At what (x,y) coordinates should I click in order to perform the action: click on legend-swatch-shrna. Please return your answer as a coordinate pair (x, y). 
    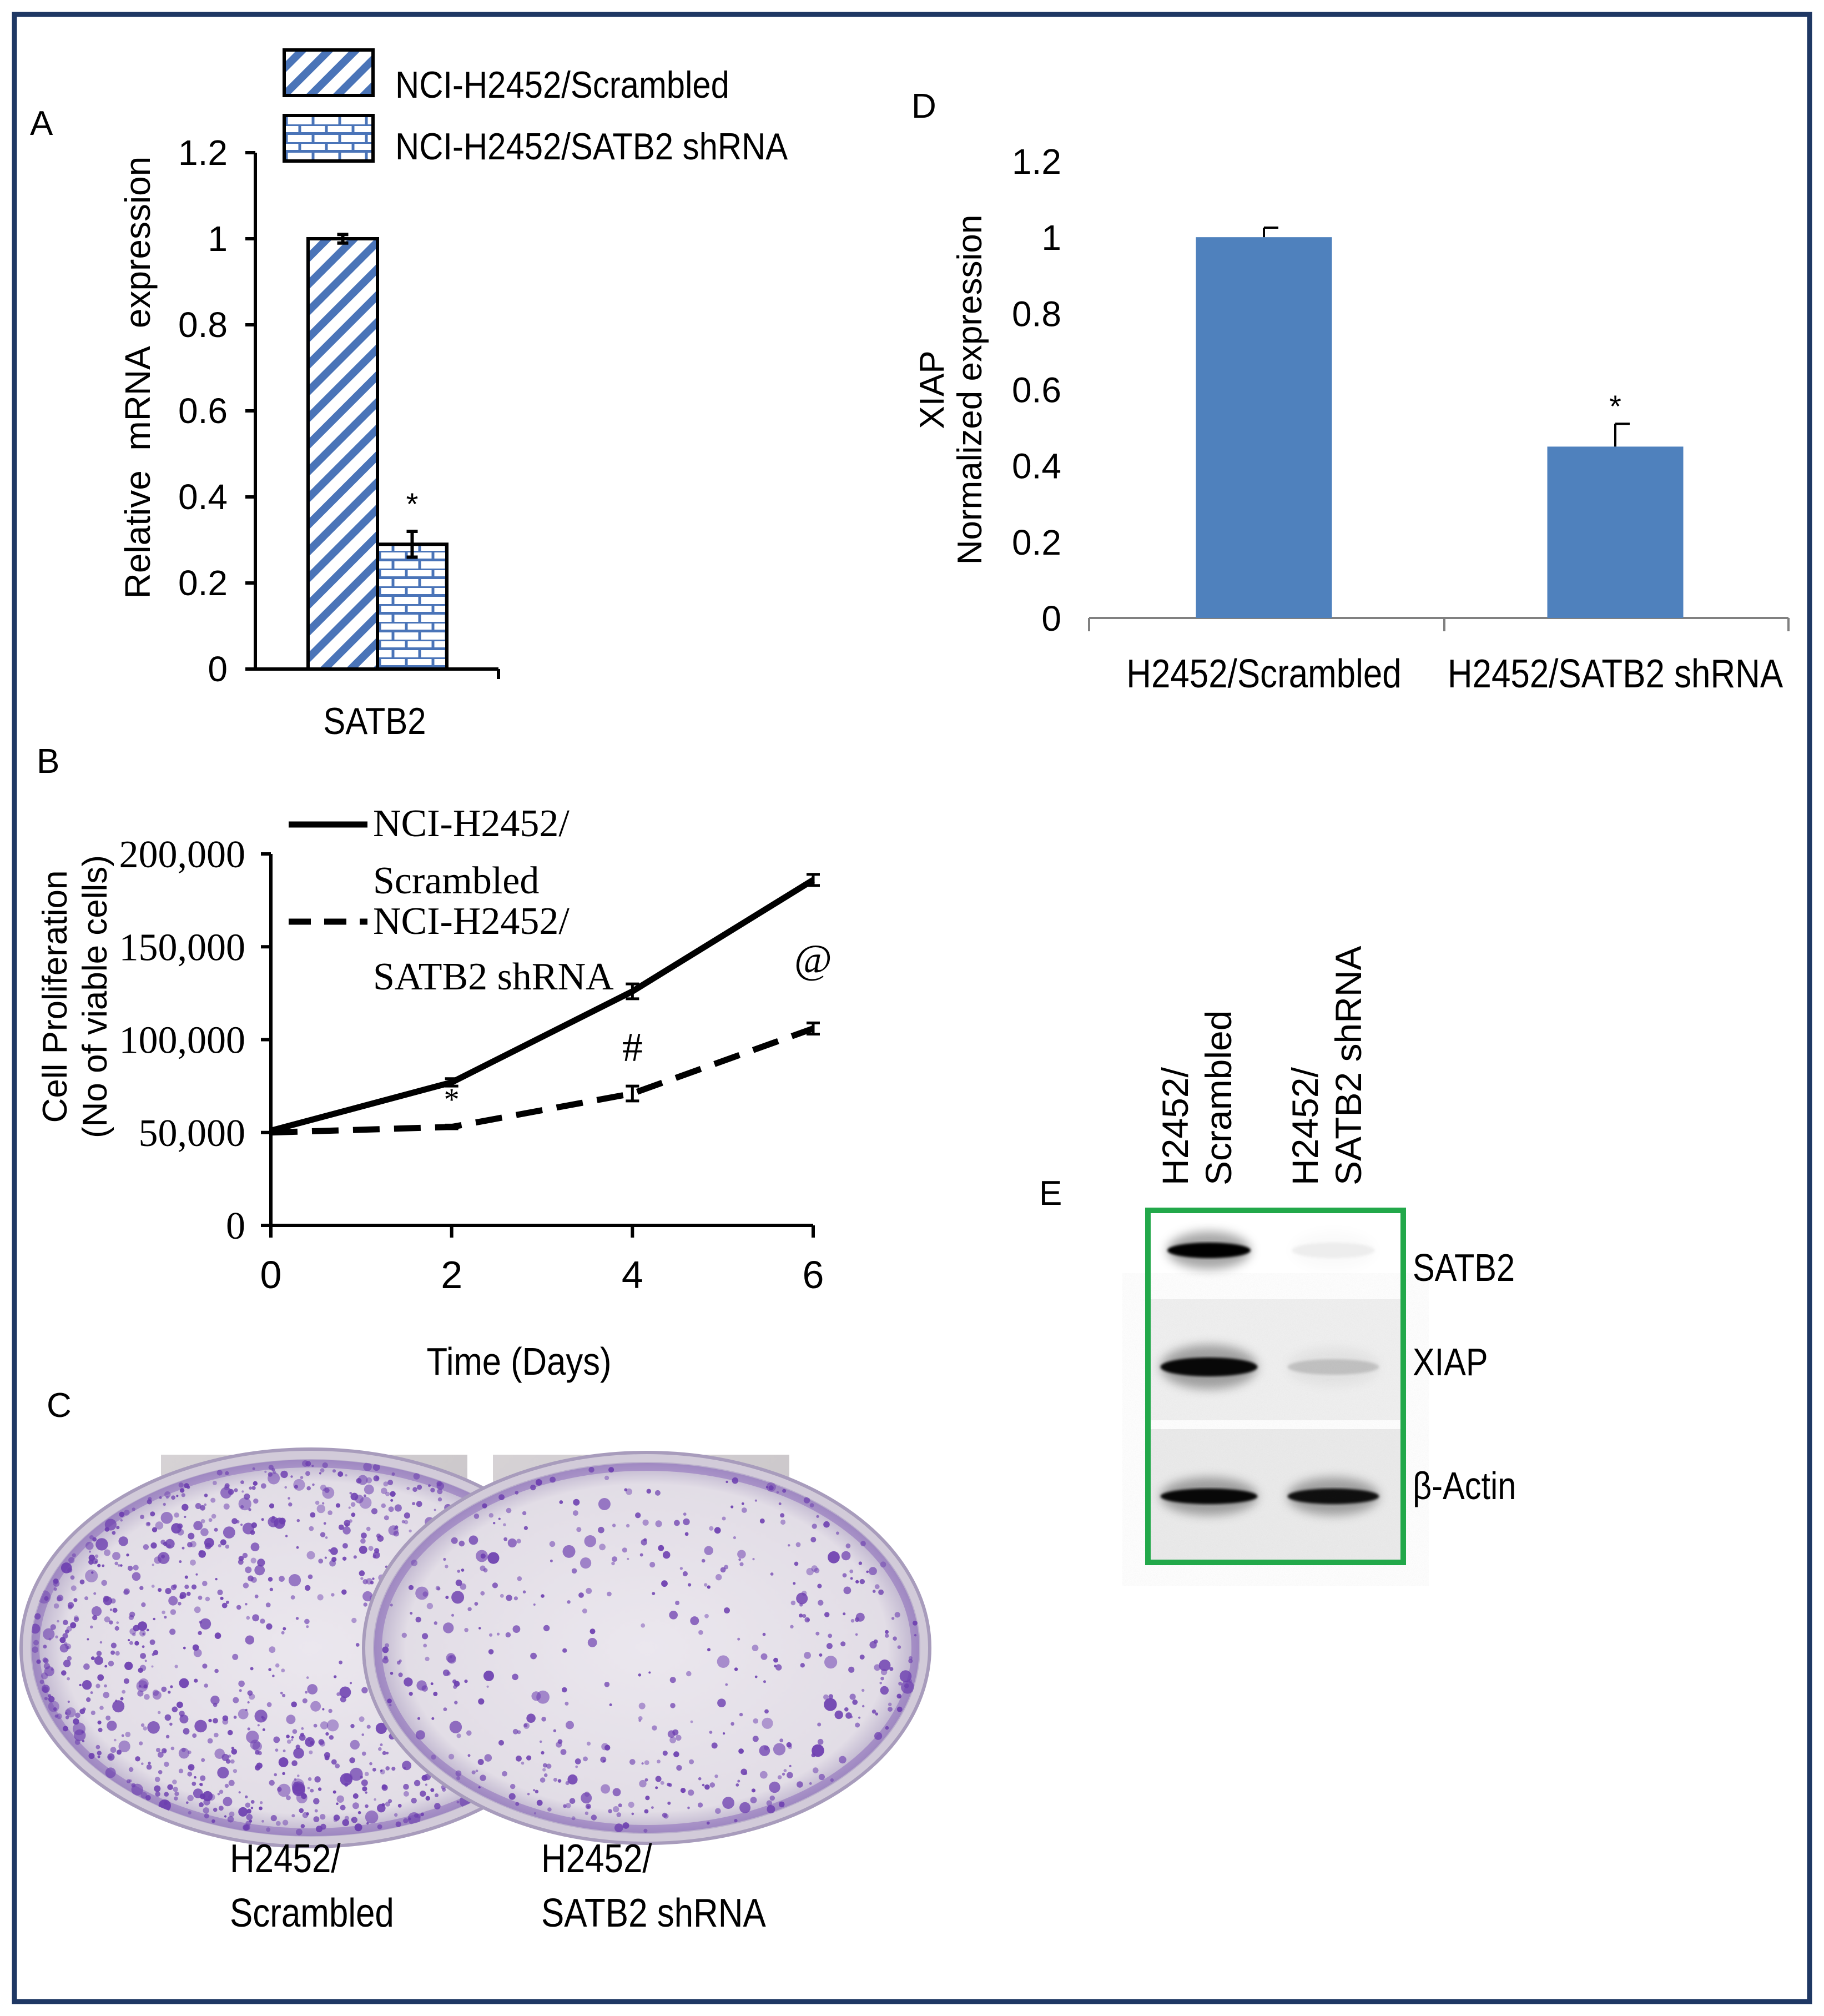
    Looking at the image, I should click on (329, 138).